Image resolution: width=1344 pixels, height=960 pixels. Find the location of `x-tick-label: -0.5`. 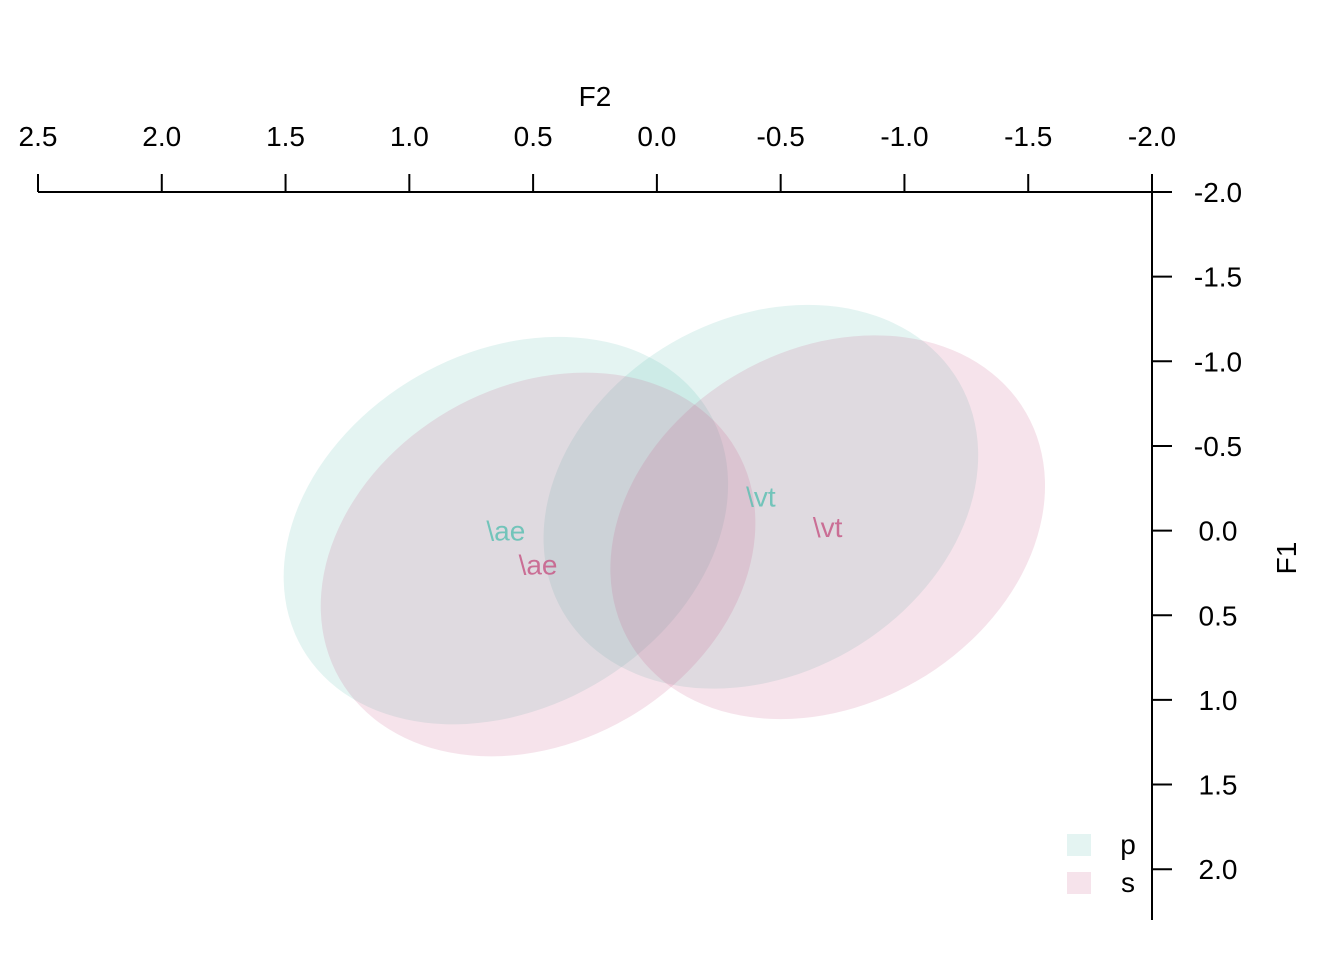

x-tick-label: -0.5 is located at coordinates (781, 136).